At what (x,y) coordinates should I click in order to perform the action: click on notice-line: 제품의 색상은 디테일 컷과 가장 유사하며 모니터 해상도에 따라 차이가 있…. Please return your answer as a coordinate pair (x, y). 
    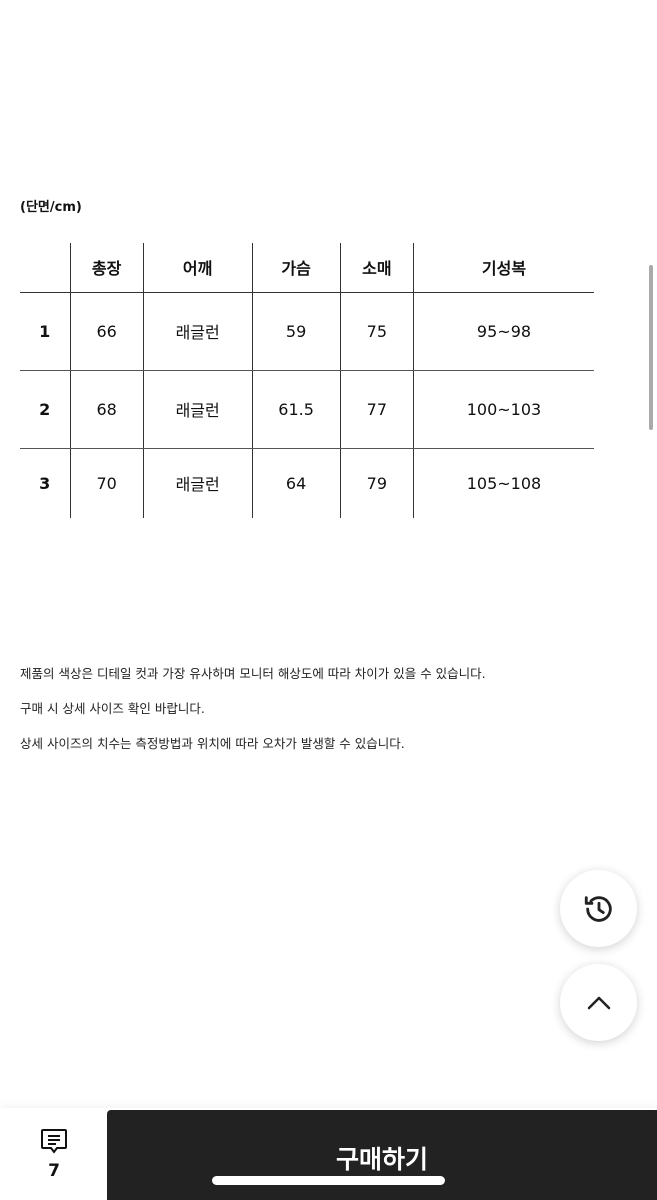
    Looking at the image, I should click on (253, 673).